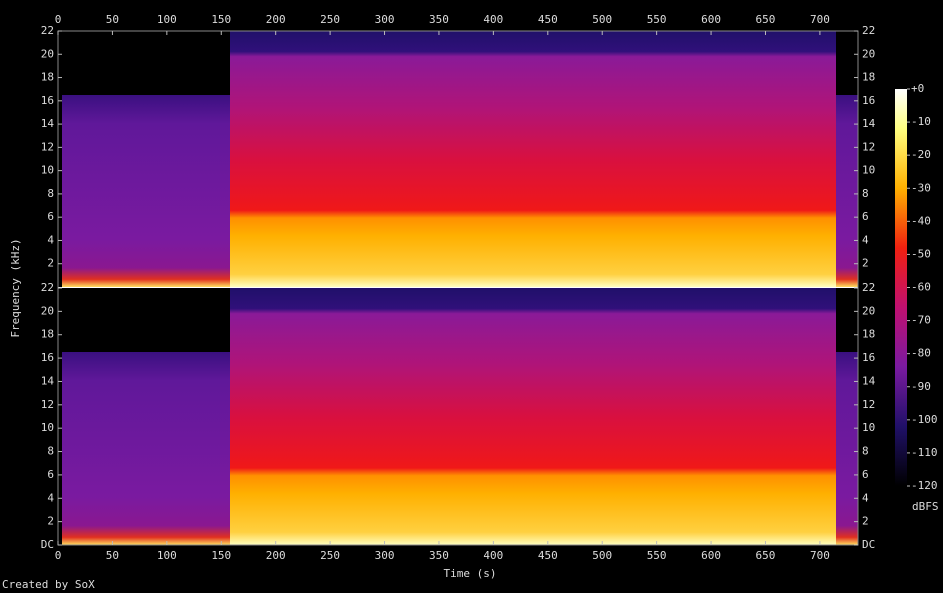  What do you see at coordinates (921, 353) in the screenshot?
I see `colorbar-tick-label: -80` at bounding box center [921, 353].